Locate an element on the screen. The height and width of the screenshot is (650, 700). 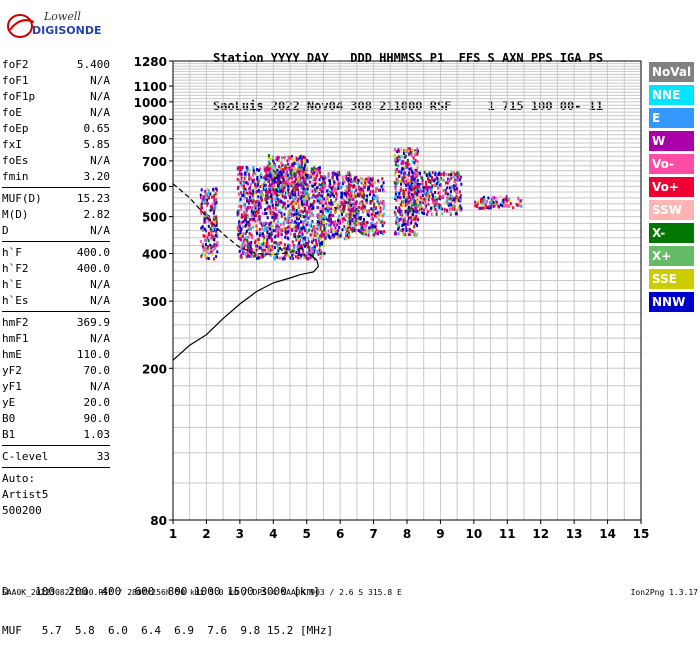
legend-item-w: W is located at coordinates (671, 141).